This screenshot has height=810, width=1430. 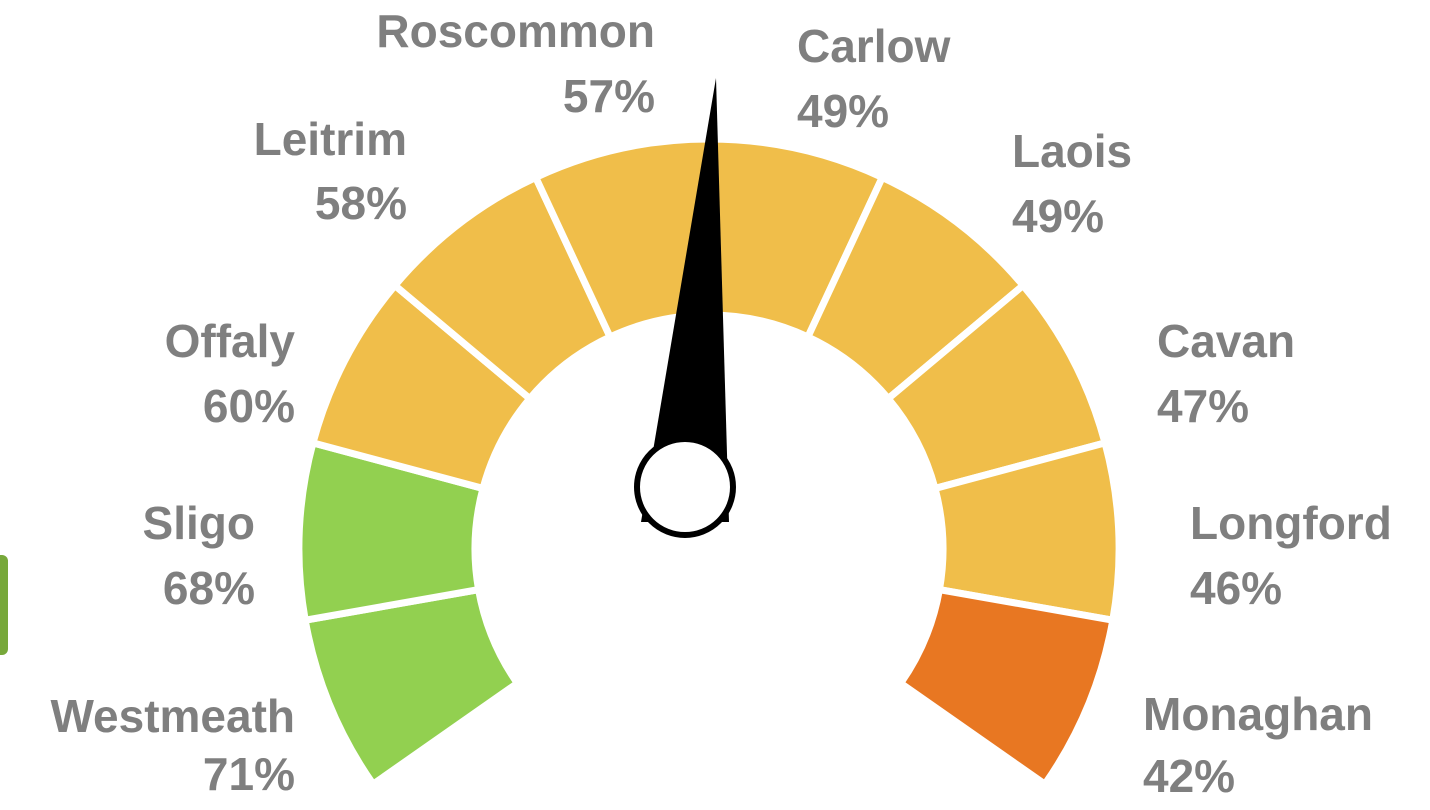 I want to click on value-label: 57%, so click(x=609, y=96).